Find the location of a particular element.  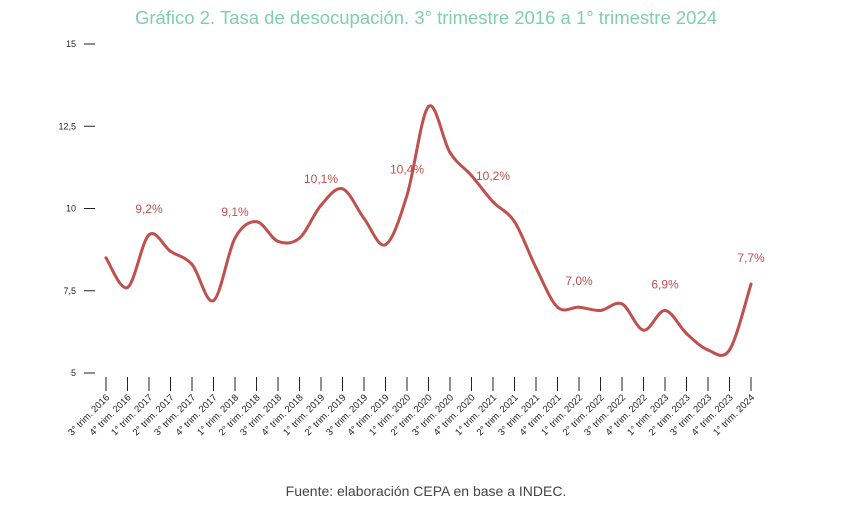

data-label: 7,0% is located at coordinates (579, 281).